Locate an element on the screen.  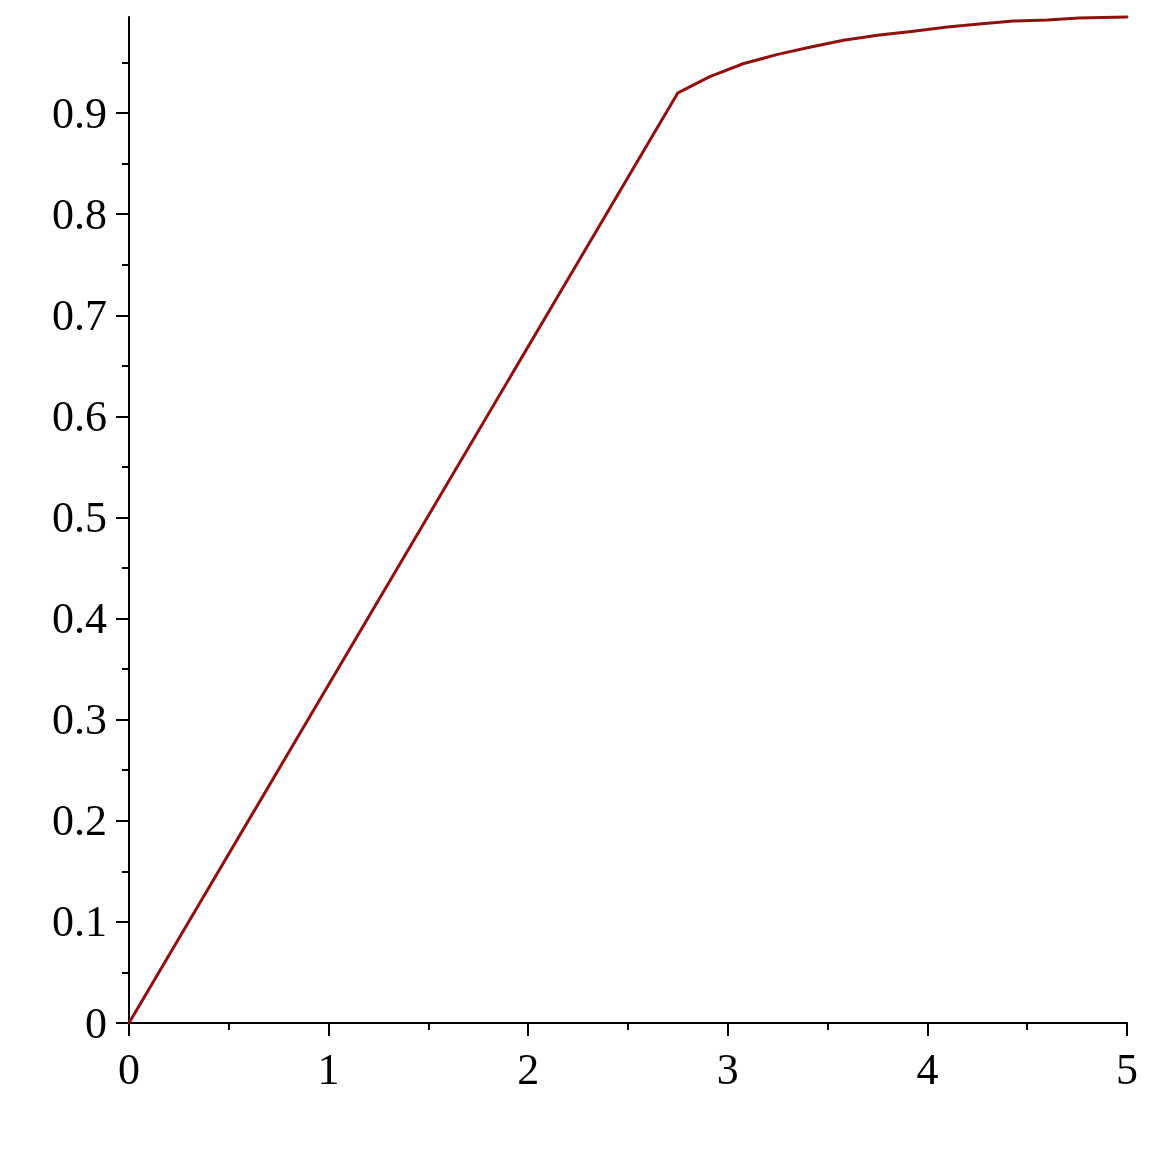
y-tick-label: 0.3 is located at coordinates (79, 720).